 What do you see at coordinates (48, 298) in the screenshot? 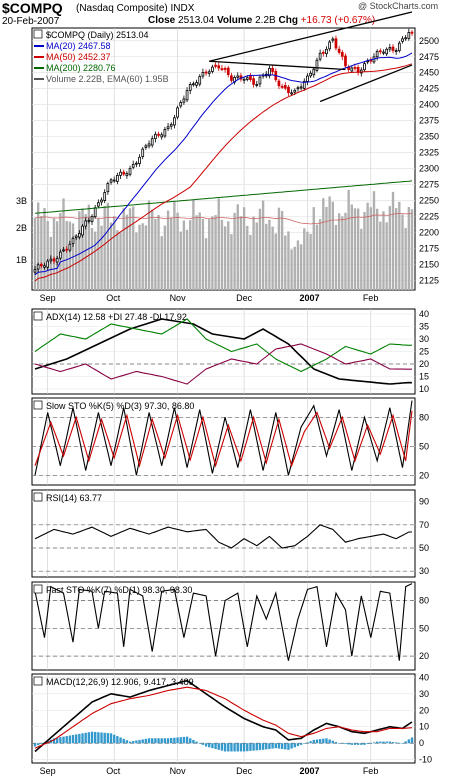
I see `x-axis-label: Sep` at bounding box center [48, 298].